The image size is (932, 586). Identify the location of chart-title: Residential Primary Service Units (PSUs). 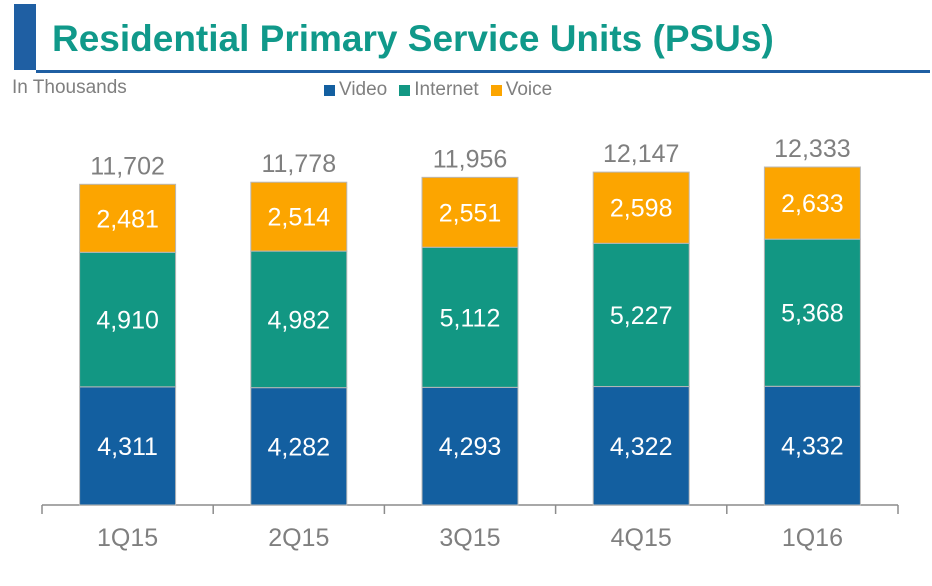
(413, 38).